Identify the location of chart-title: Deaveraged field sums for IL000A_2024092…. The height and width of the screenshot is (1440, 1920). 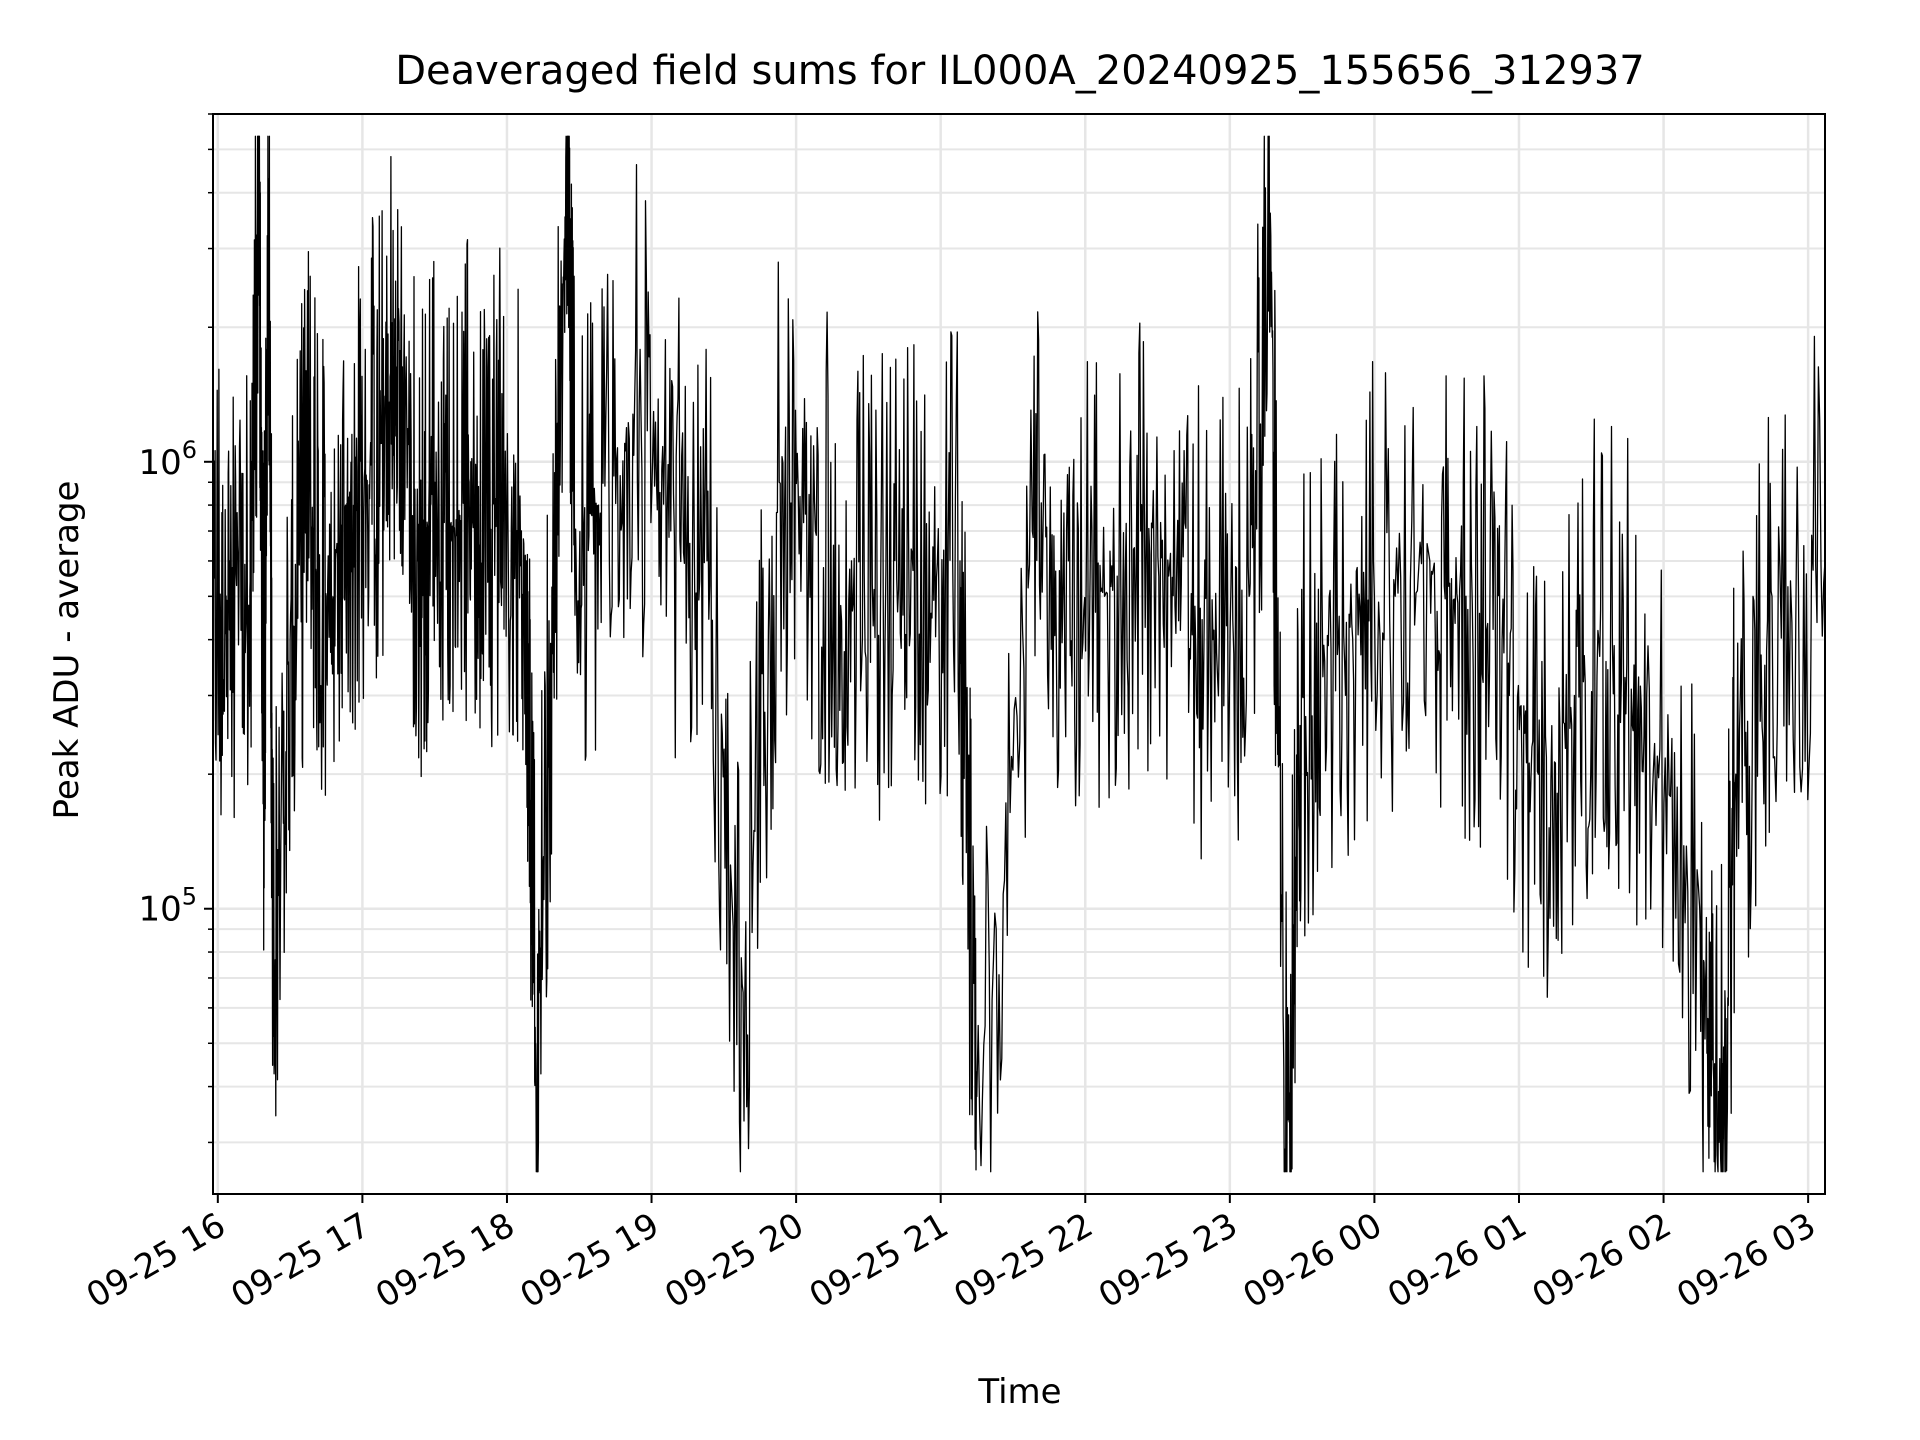
(1020, 71).